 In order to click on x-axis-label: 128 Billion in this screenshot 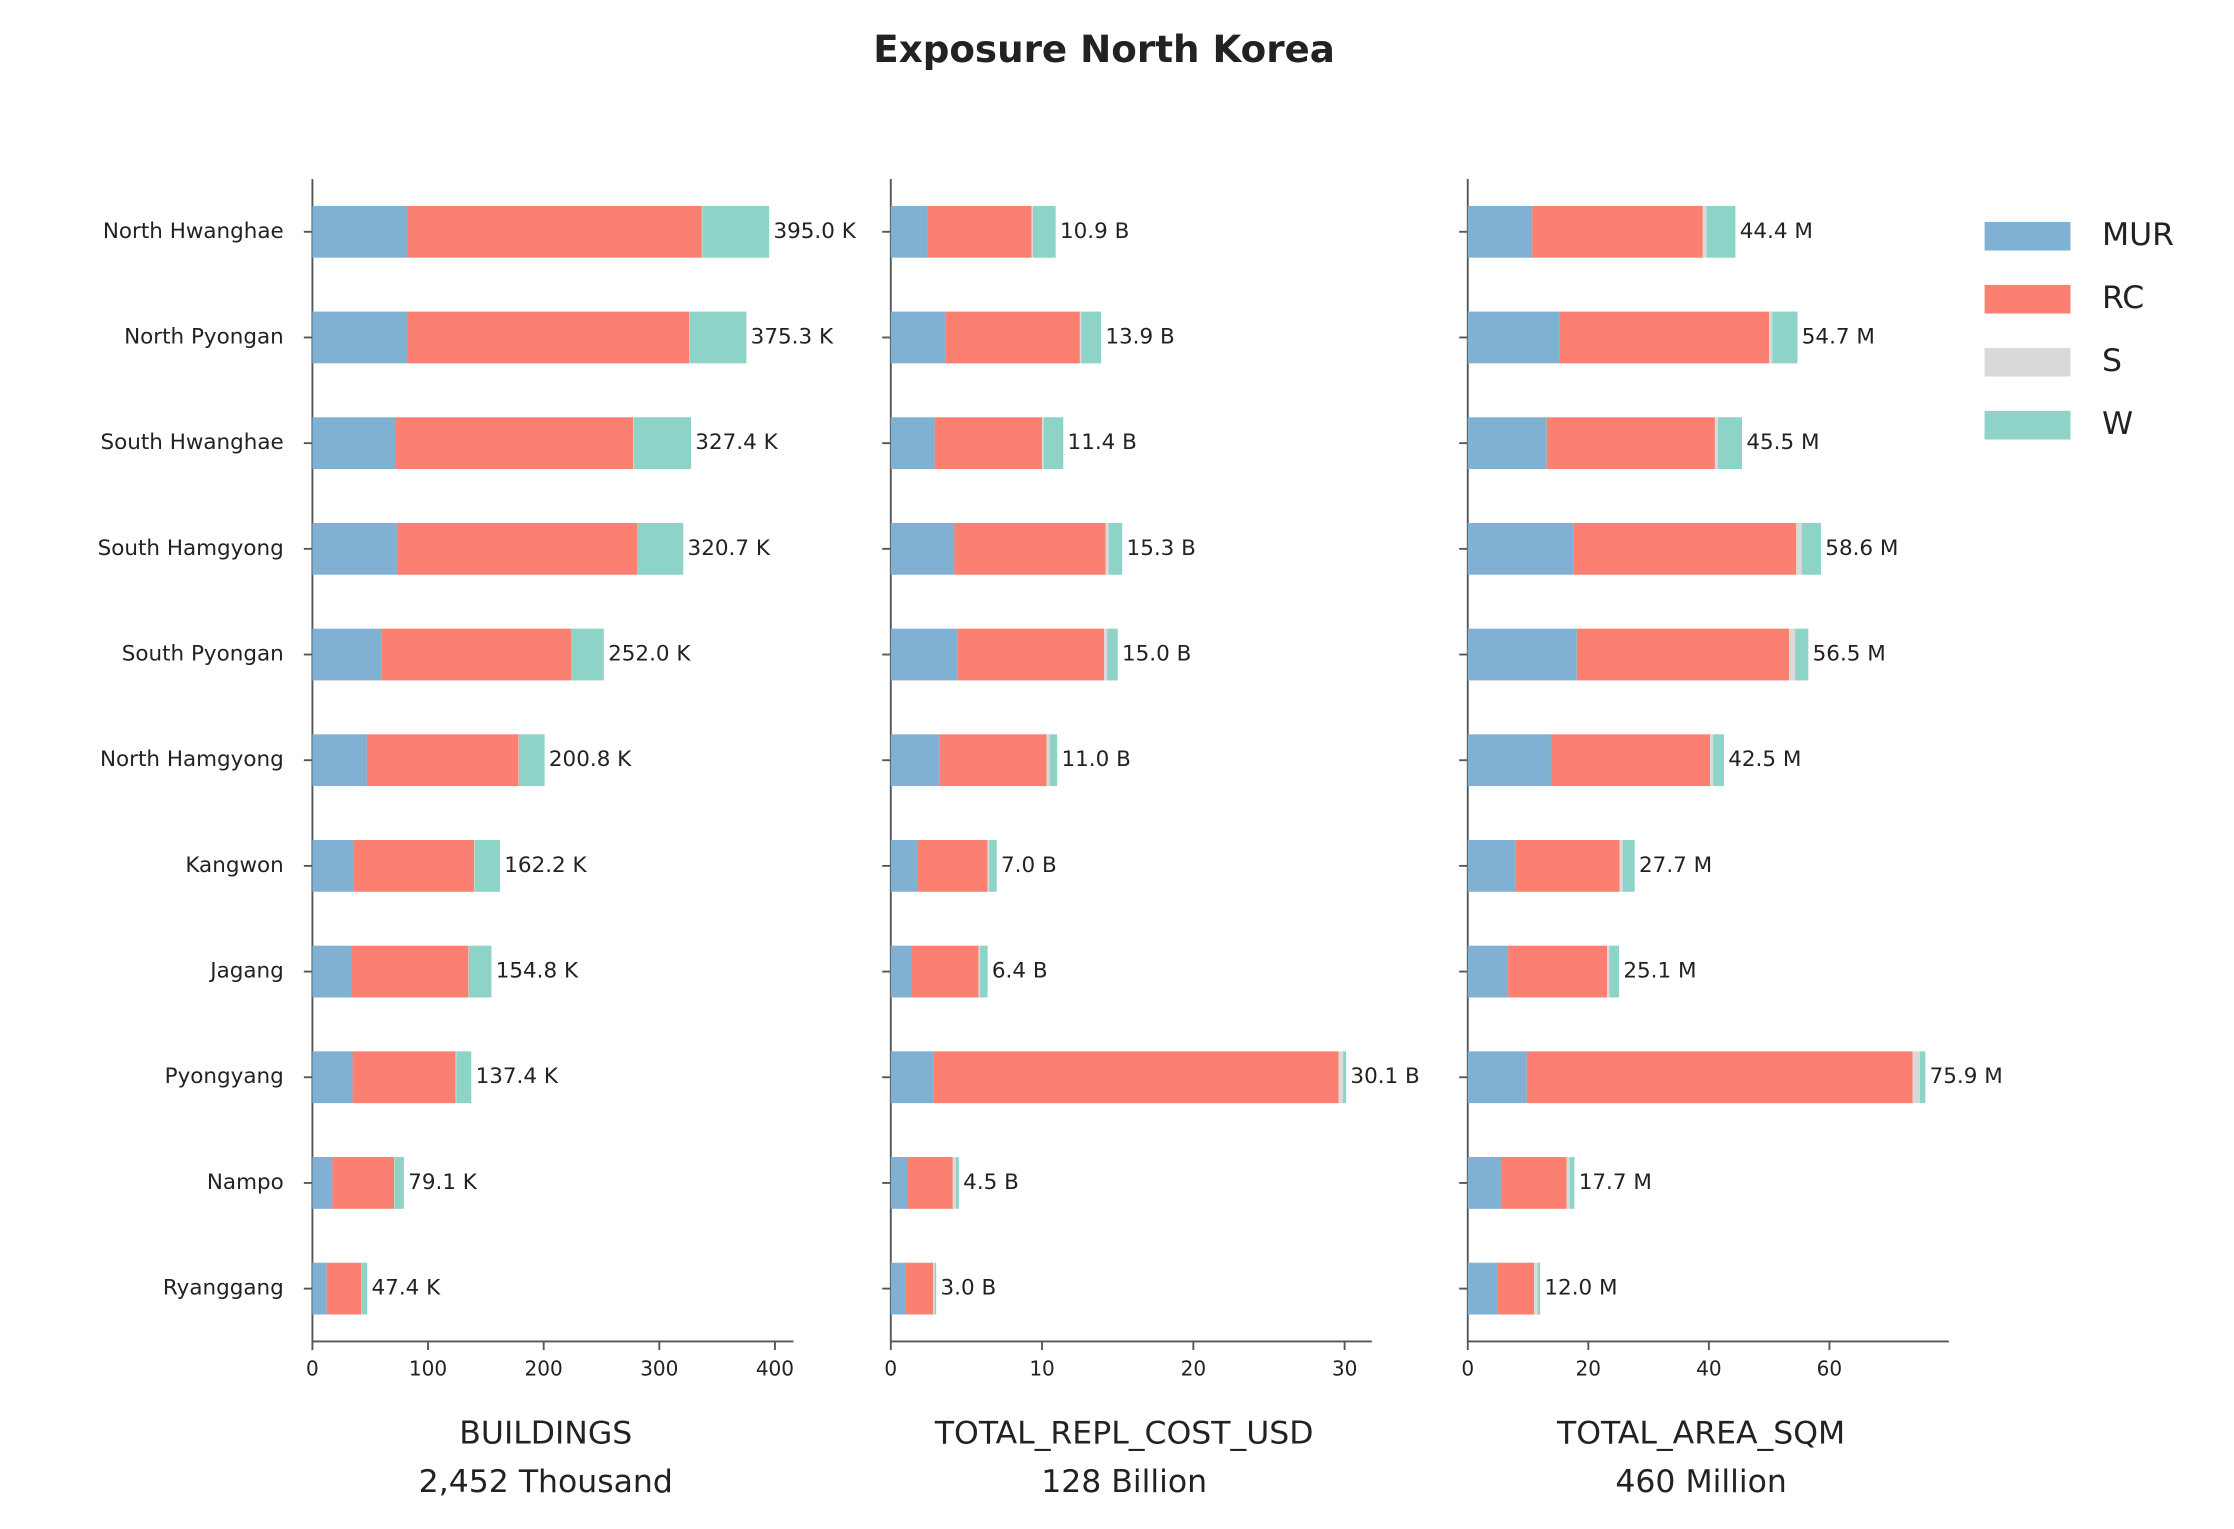, I will do `click(1124, 1482)`.